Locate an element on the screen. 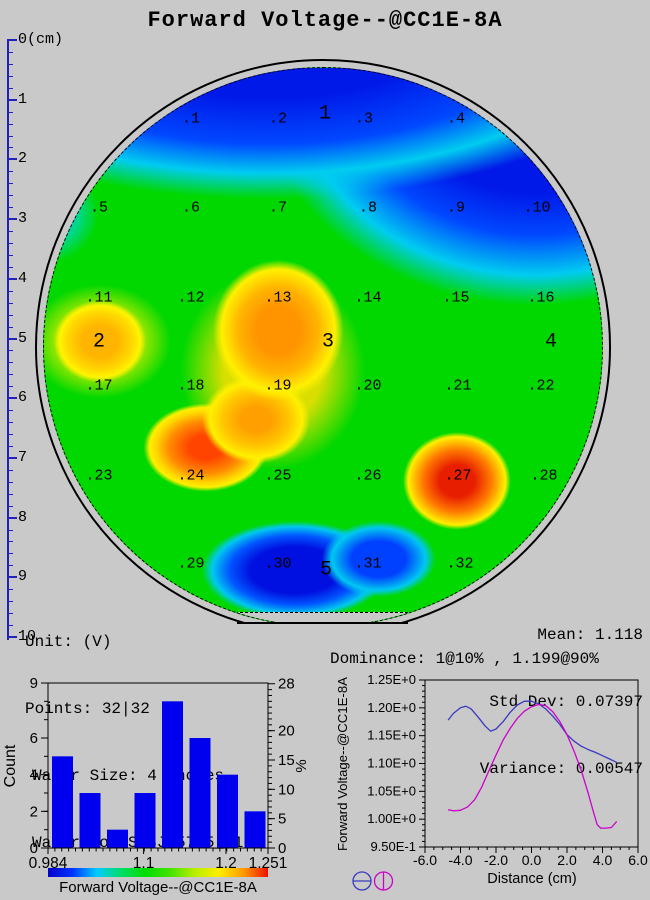 The height and width of the screenshot is (900, 650). profile-x-tick-label: 6.0 is located at coordinates (638, 860).